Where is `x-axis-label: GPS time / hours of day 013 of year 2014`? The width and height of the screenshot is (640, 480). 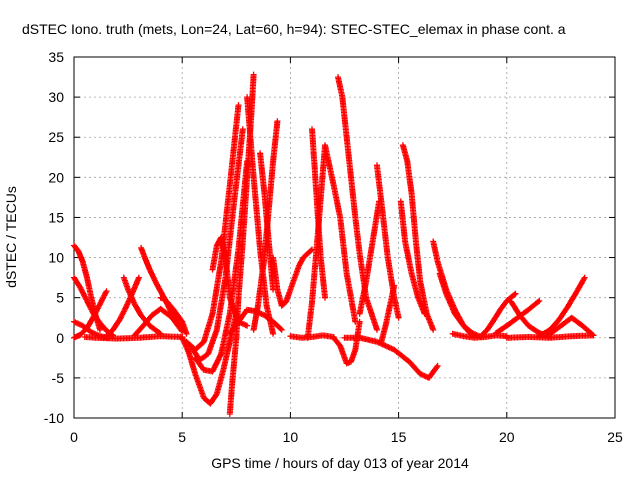
x-axis-label: GPS time / hours of day 013 of year 2014 is located at coordinates (340, 463).